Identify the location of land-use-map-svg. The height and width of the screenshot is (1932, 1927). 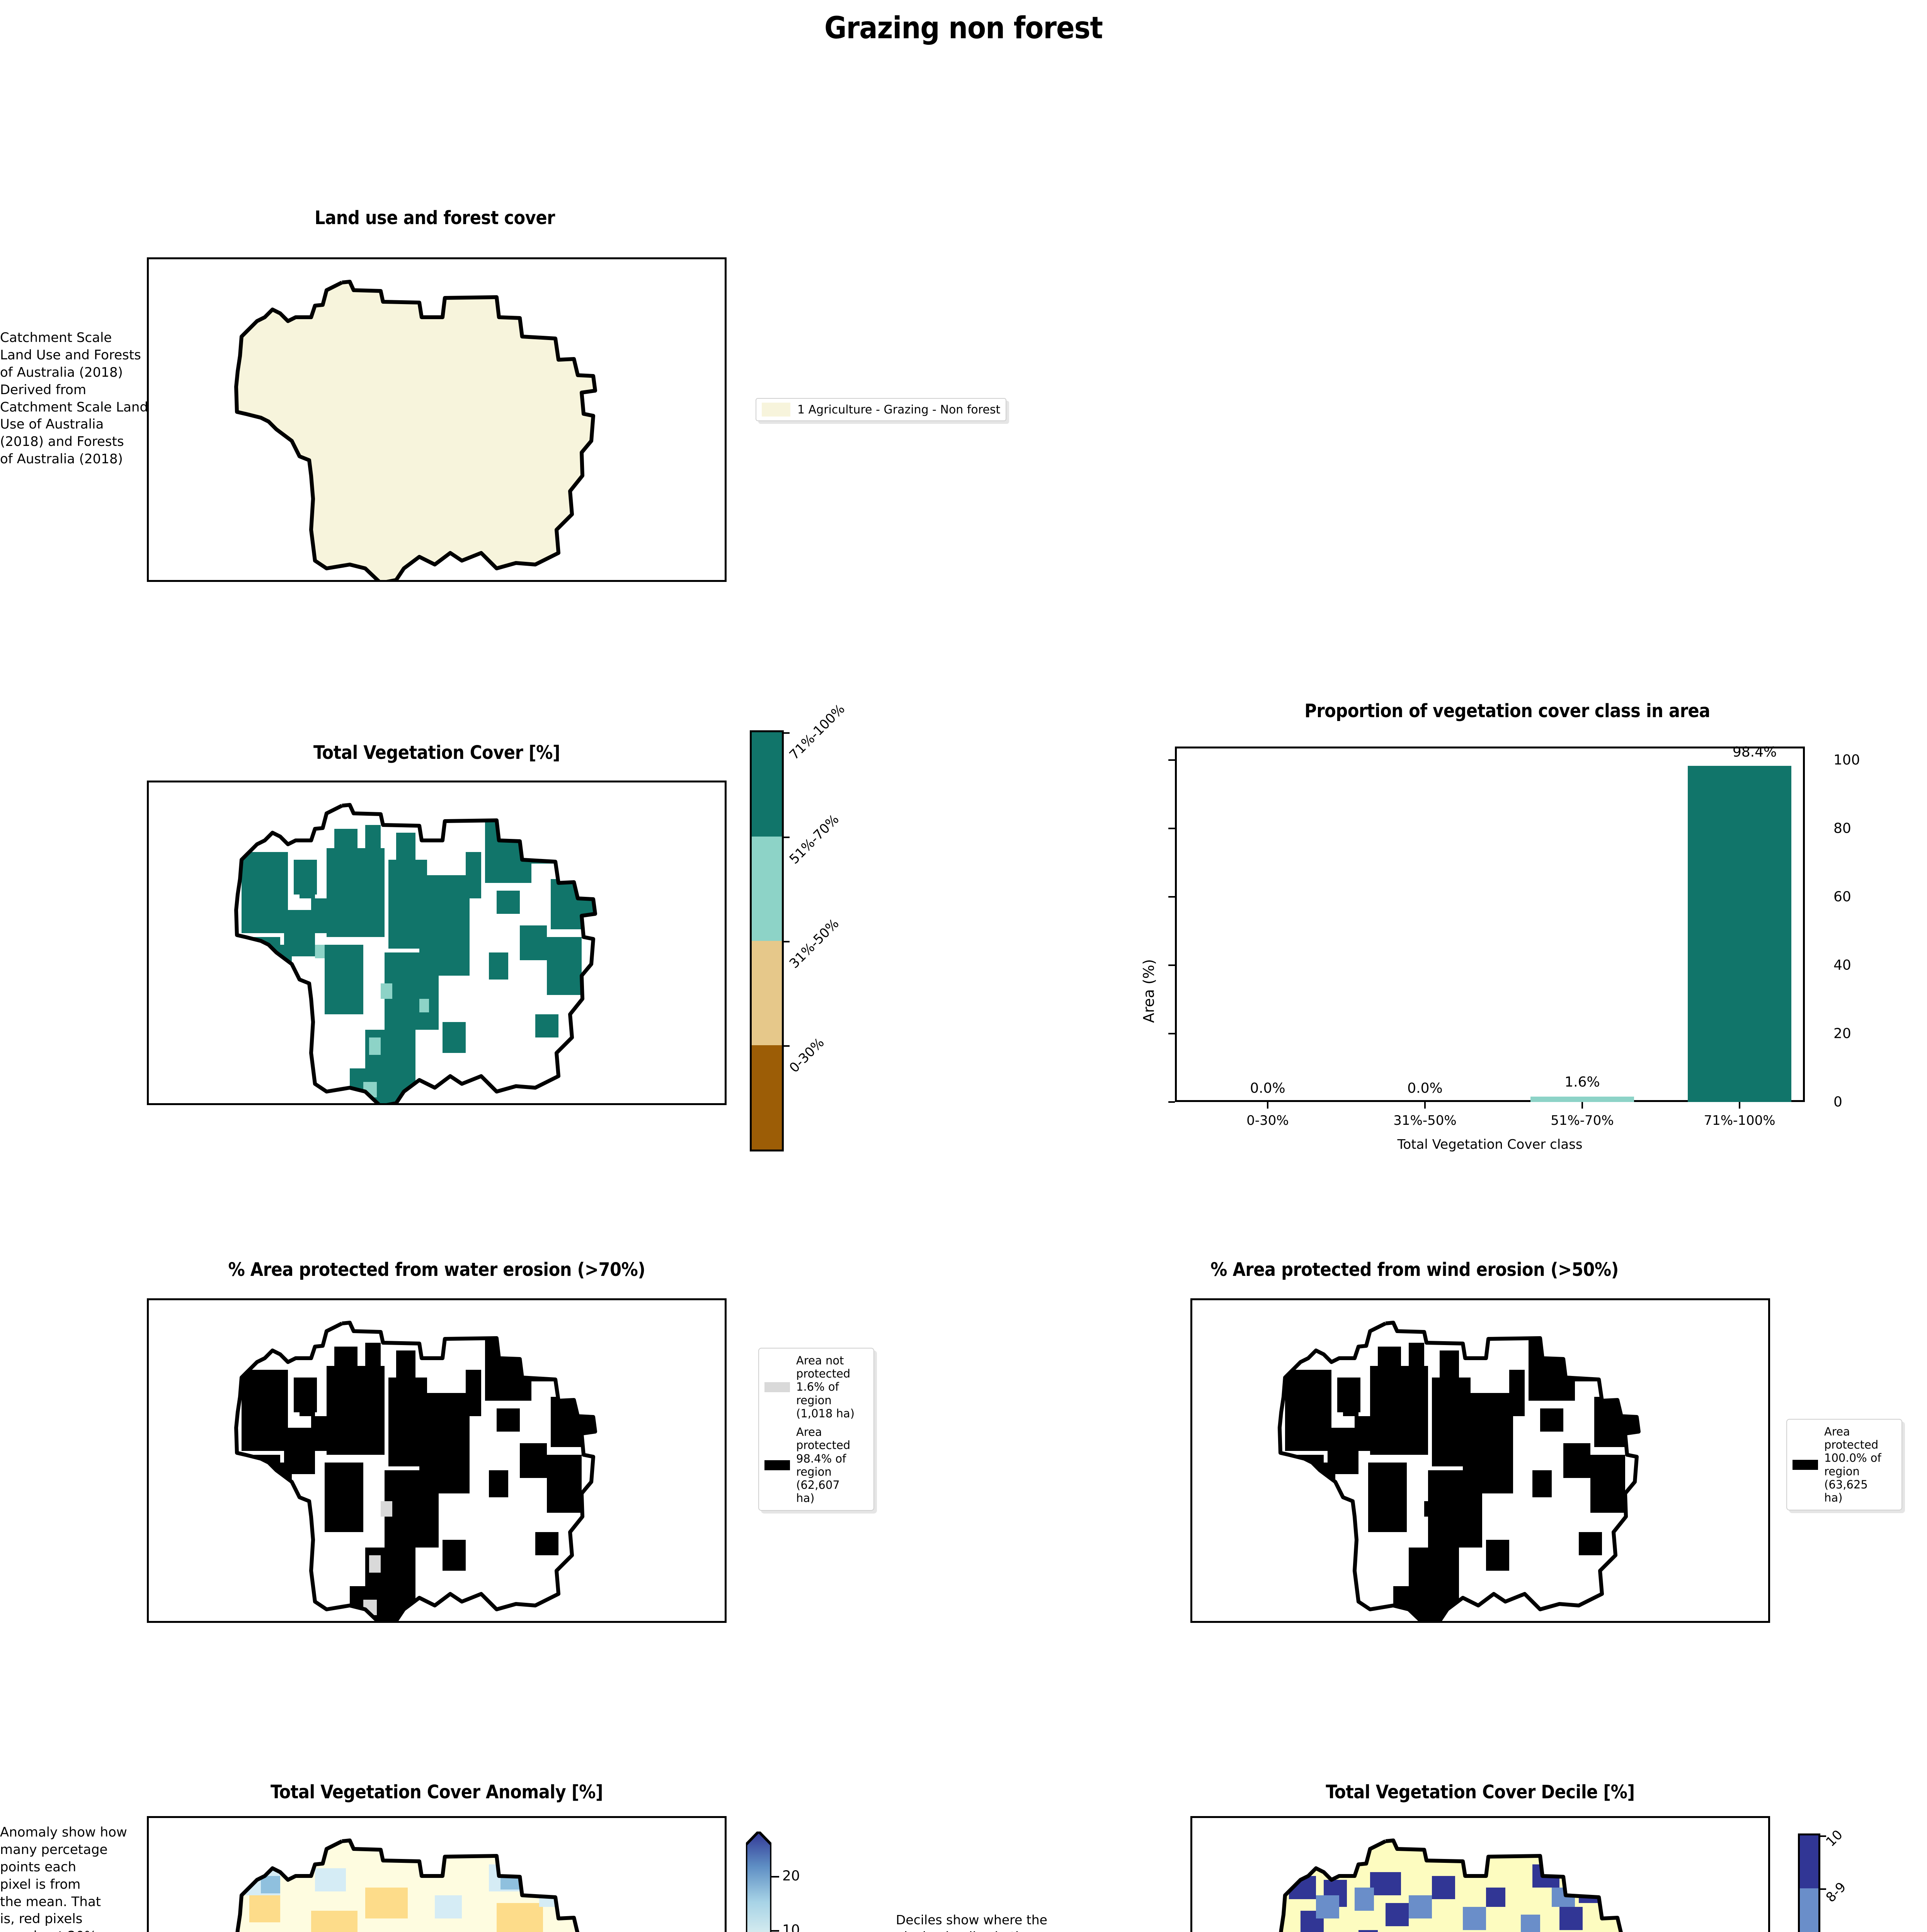
(415, 430).